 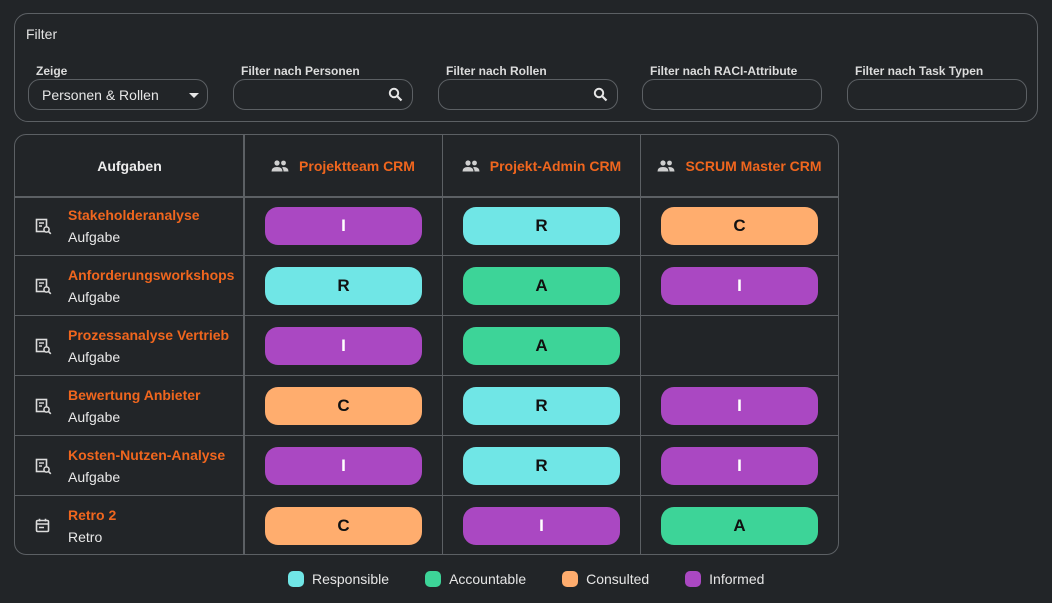 What do you see at coordinates (426, 347) in the screenshot?
I see `table-row: Prozessanalyse Vertrieb Aufgabe I A` at bounding box center [426, 347].